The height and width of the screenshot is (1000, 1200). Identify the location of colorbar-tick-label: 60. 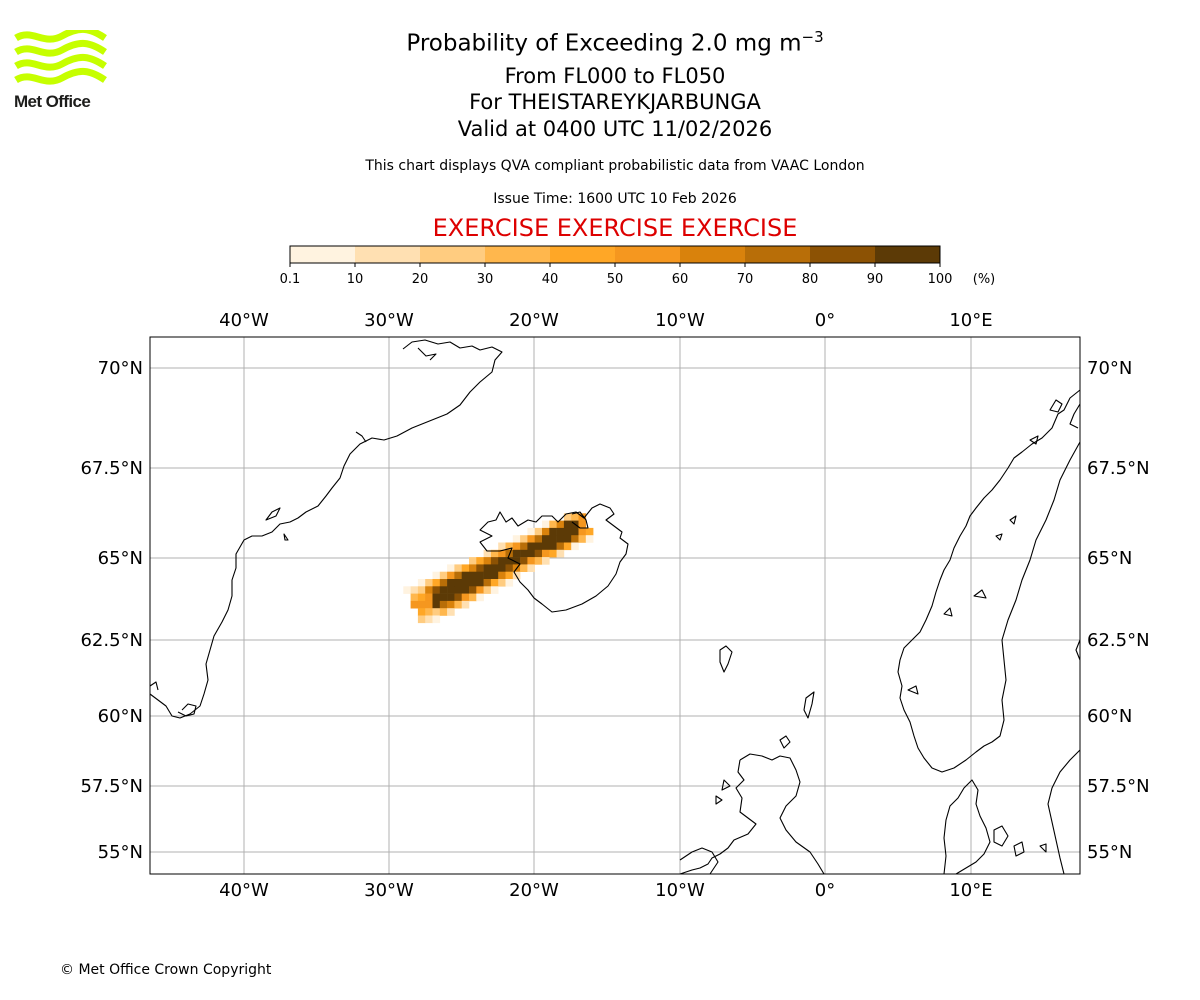
(680, 279).